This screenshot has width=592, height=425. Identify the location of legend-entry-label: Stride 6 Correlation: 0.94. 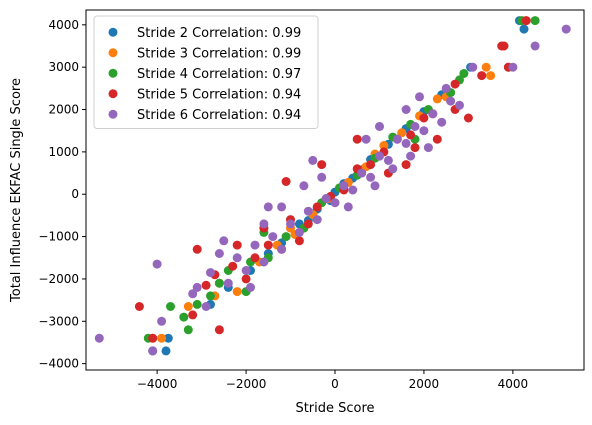
(219, 115).